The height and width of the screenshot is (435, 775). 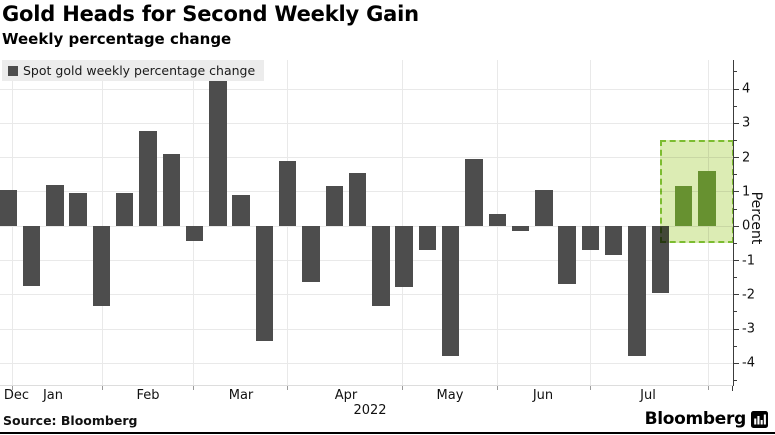 I want to click on chart-subtitle: Weekly percentage change, so click(x=117, y=39).